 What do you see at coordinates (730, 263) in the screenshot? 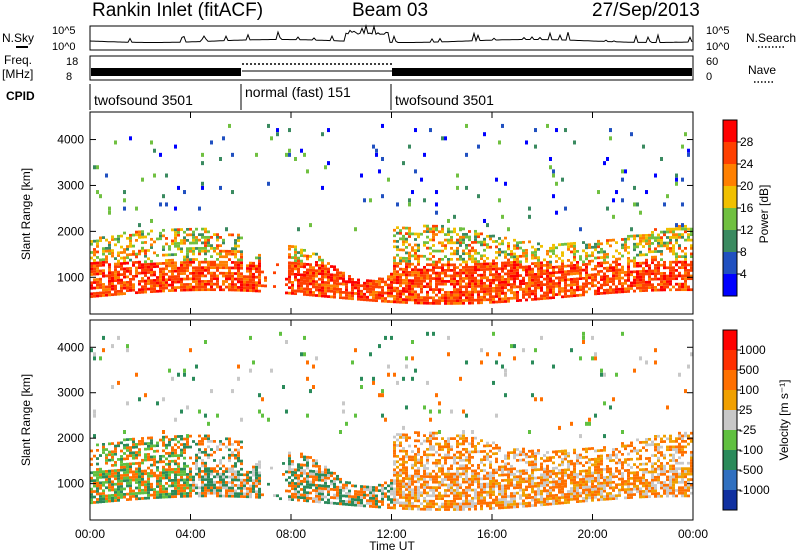
I see `colorbar-swatch` at bounding box center [730, 263].